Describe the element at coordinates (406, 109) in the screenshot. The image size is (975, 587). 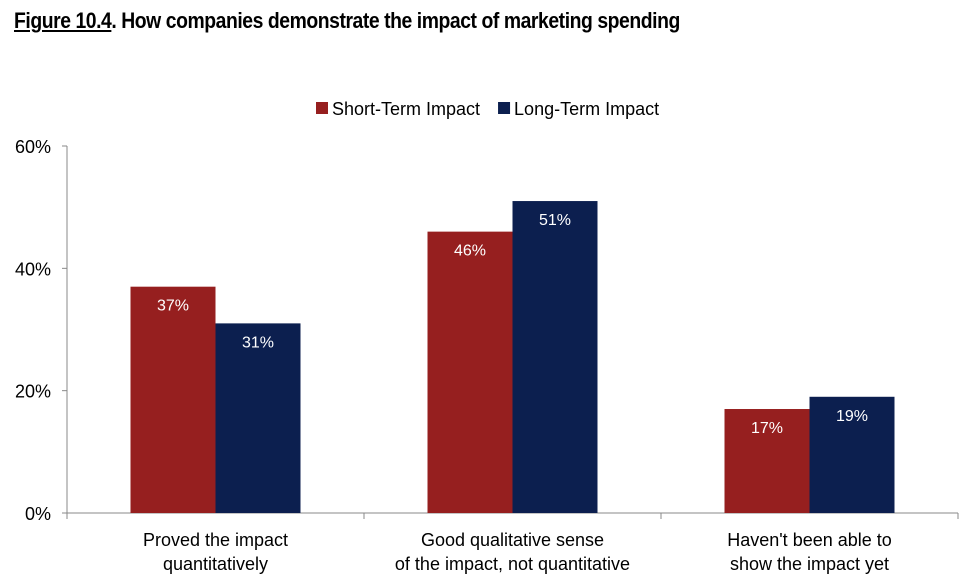
I see `legend-label: Short-Term Impact` at that location.